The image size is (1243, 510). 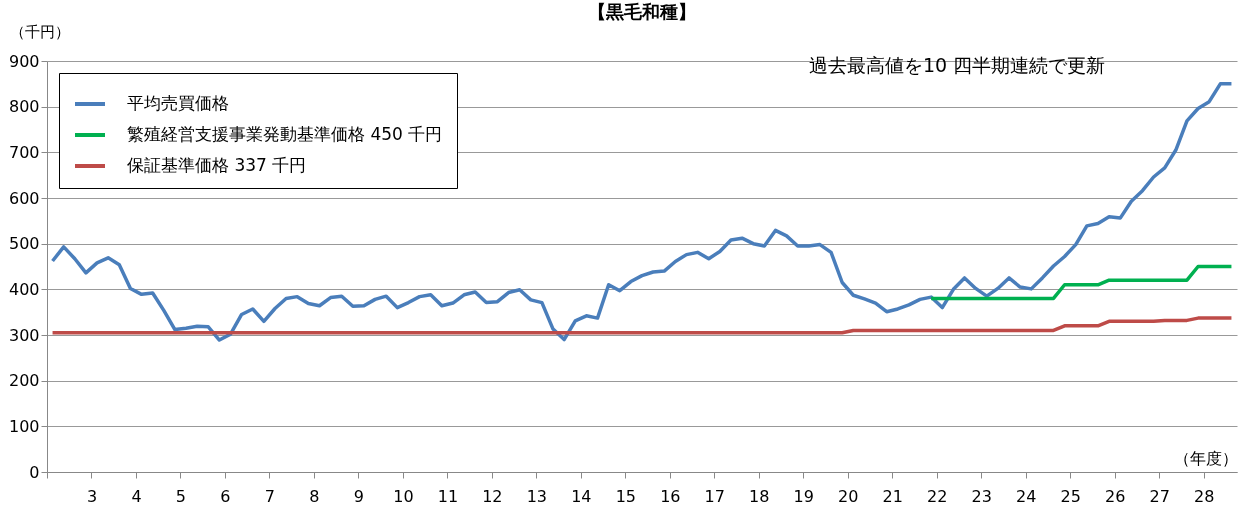 I want to click on annotation: 過去最高値を10 四半期連続で更新, so click(x=957, y=65).